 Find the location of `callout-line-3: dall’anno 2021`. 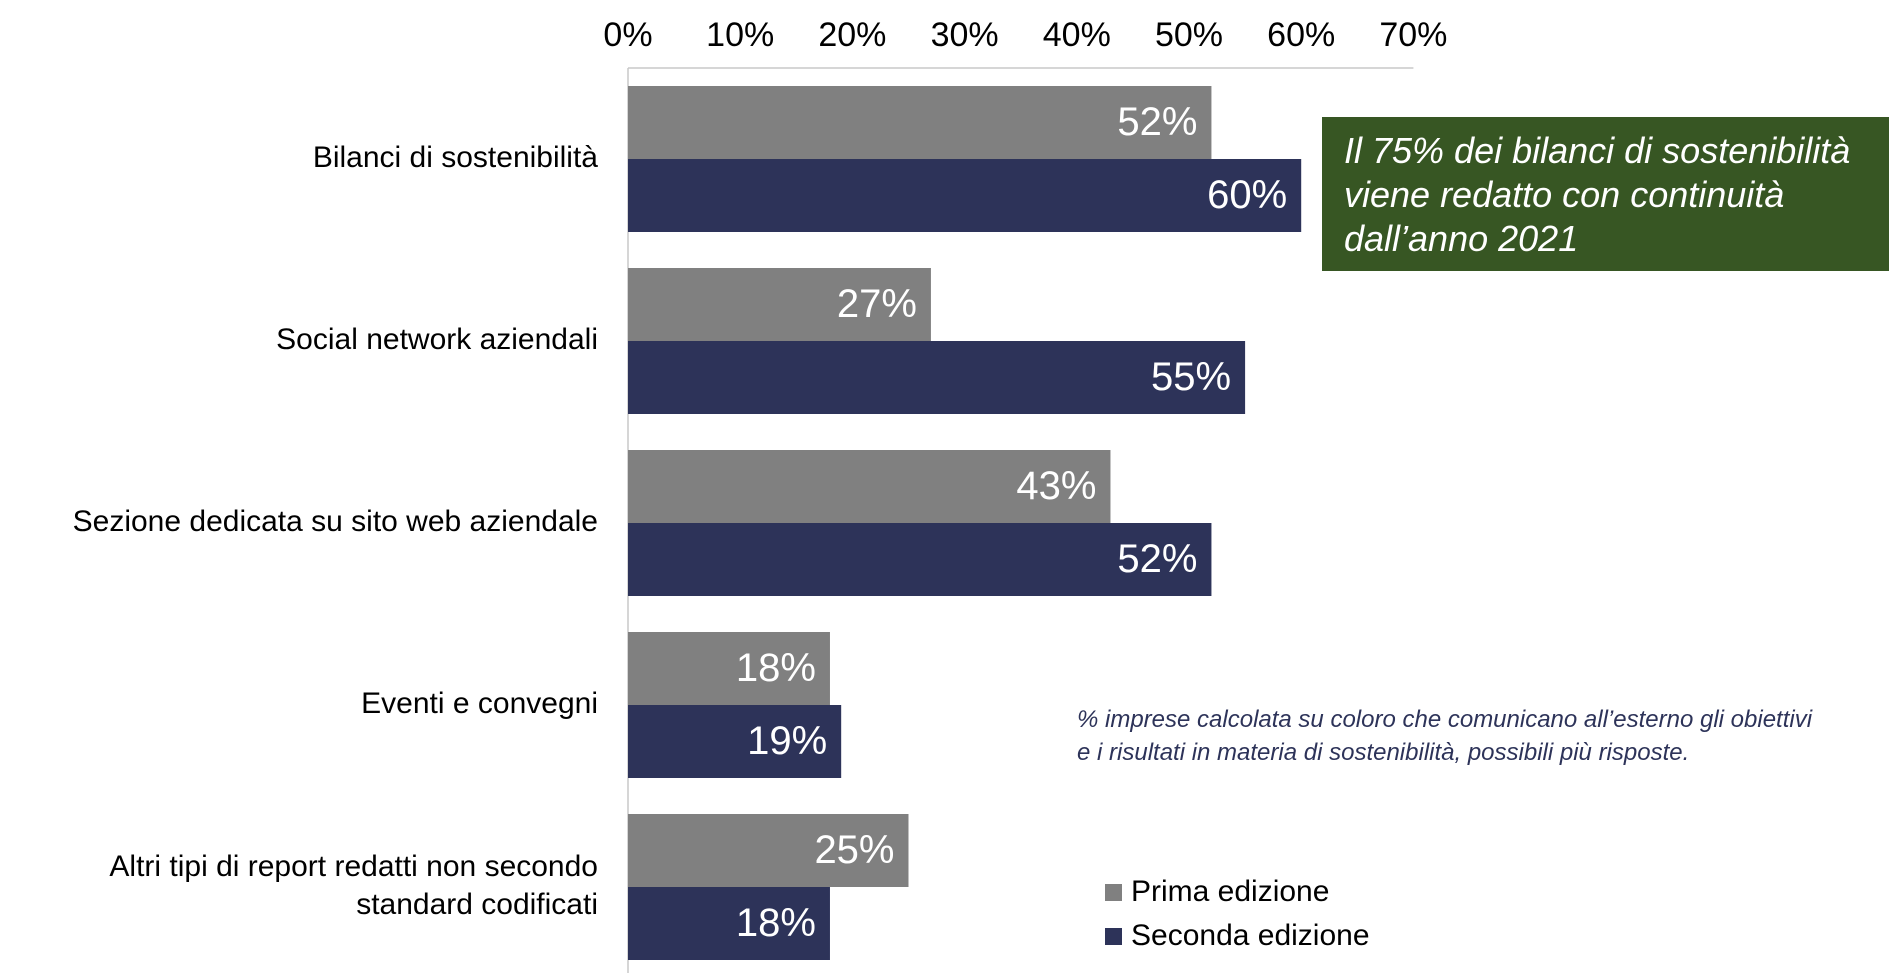

callout-line-3: dall’anno 2021 is located at coordinates (1461, 238).